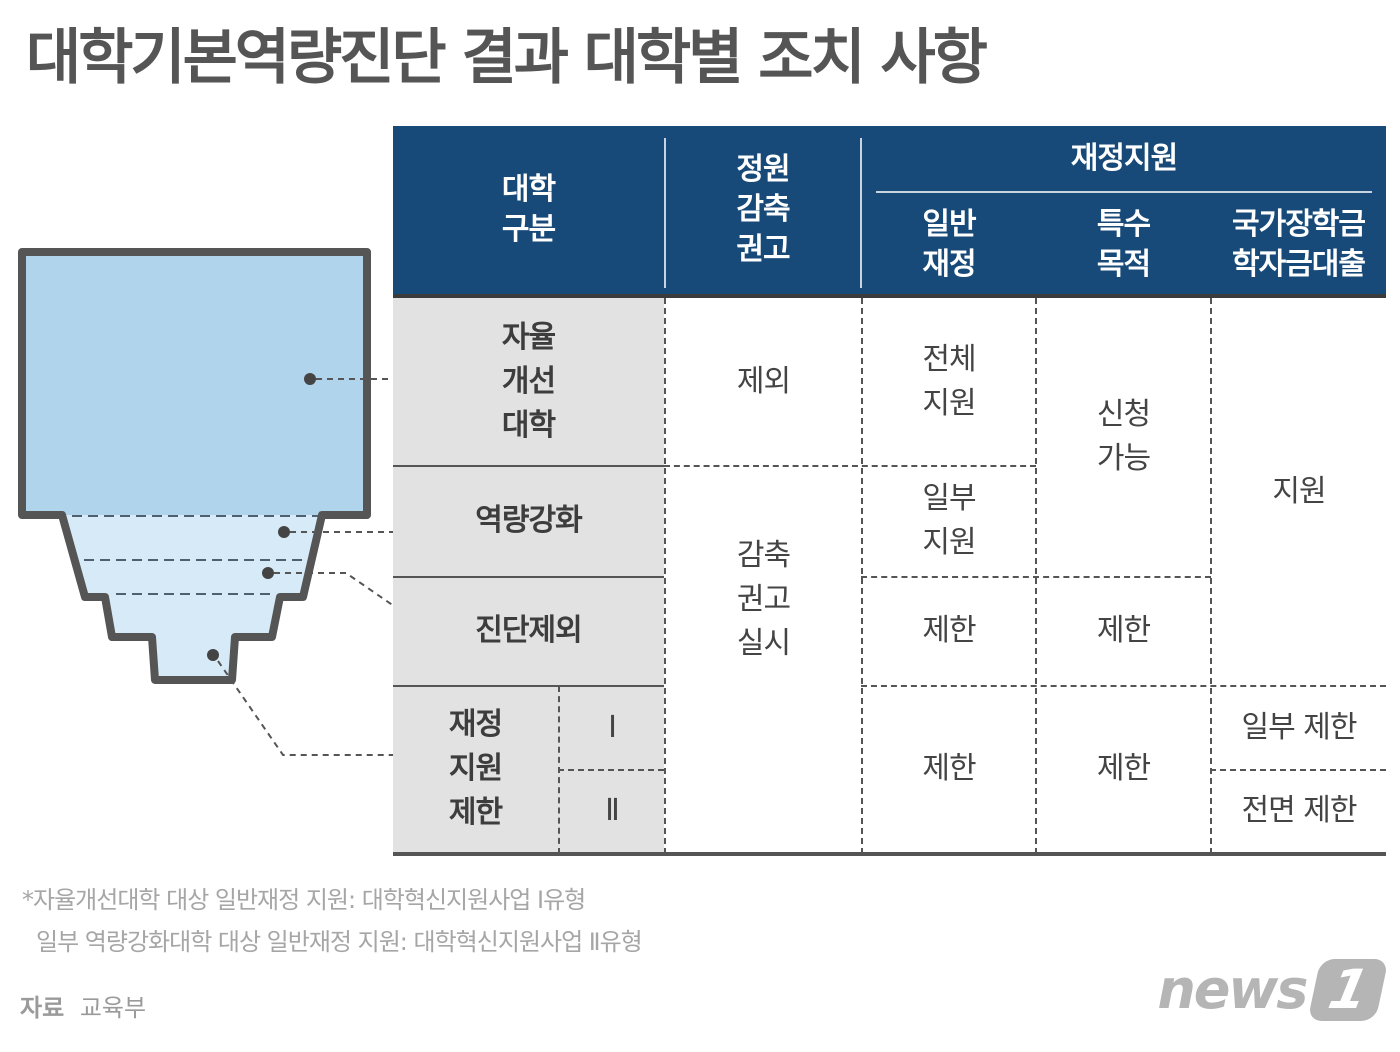 The image size is (1400, 1052). What do you see at coordinates (949, 768) in the screenshot?
I see `cell-general-restricted: 제한` at bounding box center [949, 768].